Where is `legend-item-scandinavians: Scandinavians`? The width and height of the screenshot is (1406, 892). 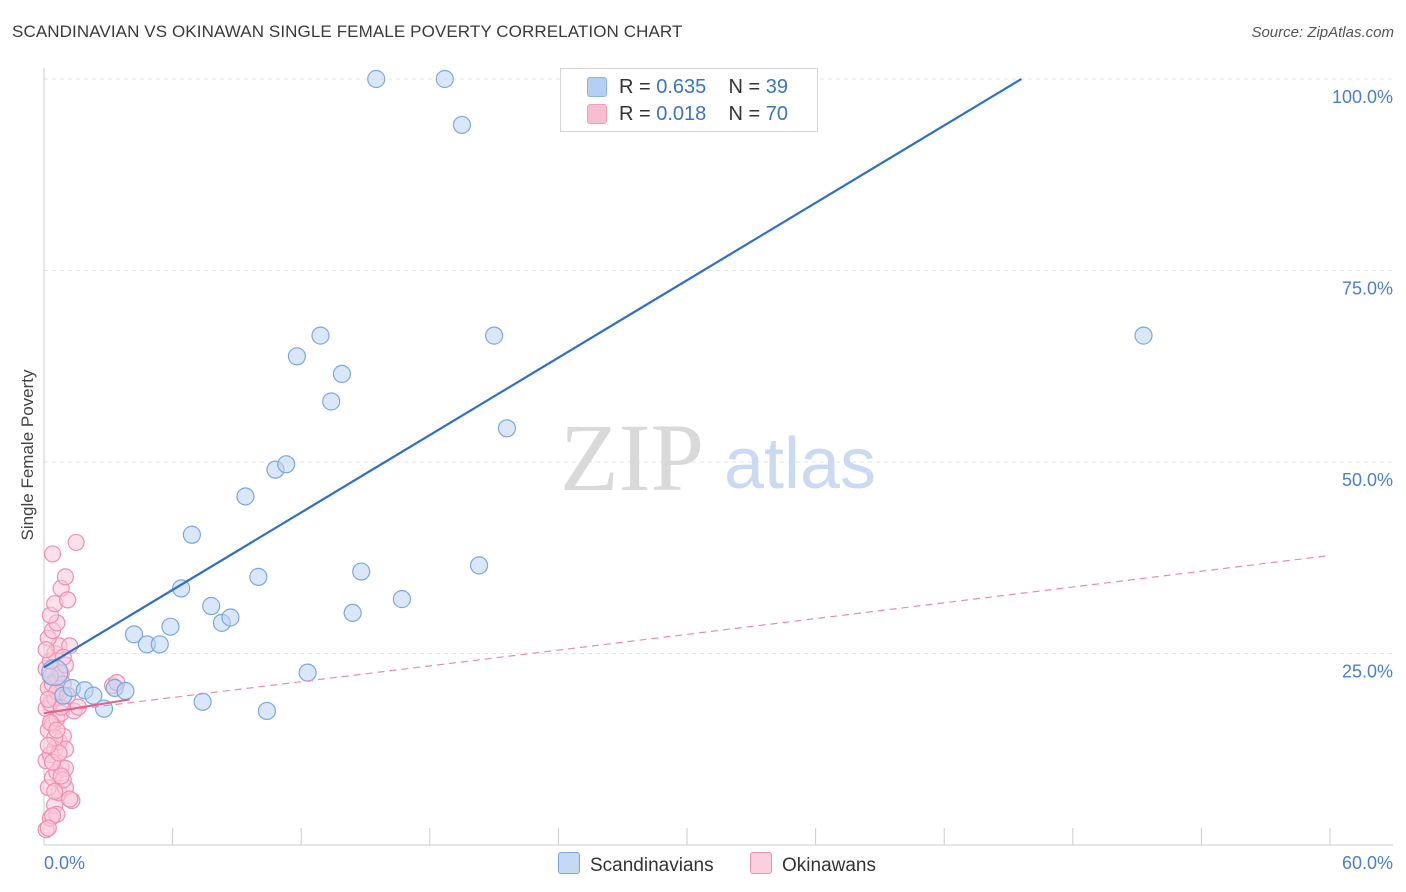 legend-item-scandinavians: Scandinavians is located at coordinates (636, 864).